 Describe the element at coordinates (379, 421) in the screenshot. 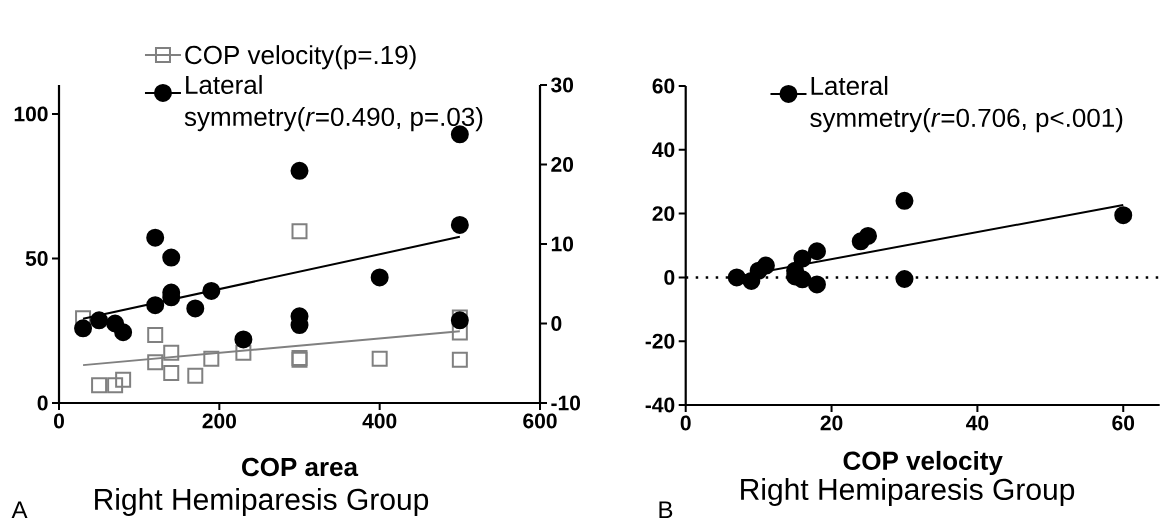

I see `x-tick-label: 400` at that location.